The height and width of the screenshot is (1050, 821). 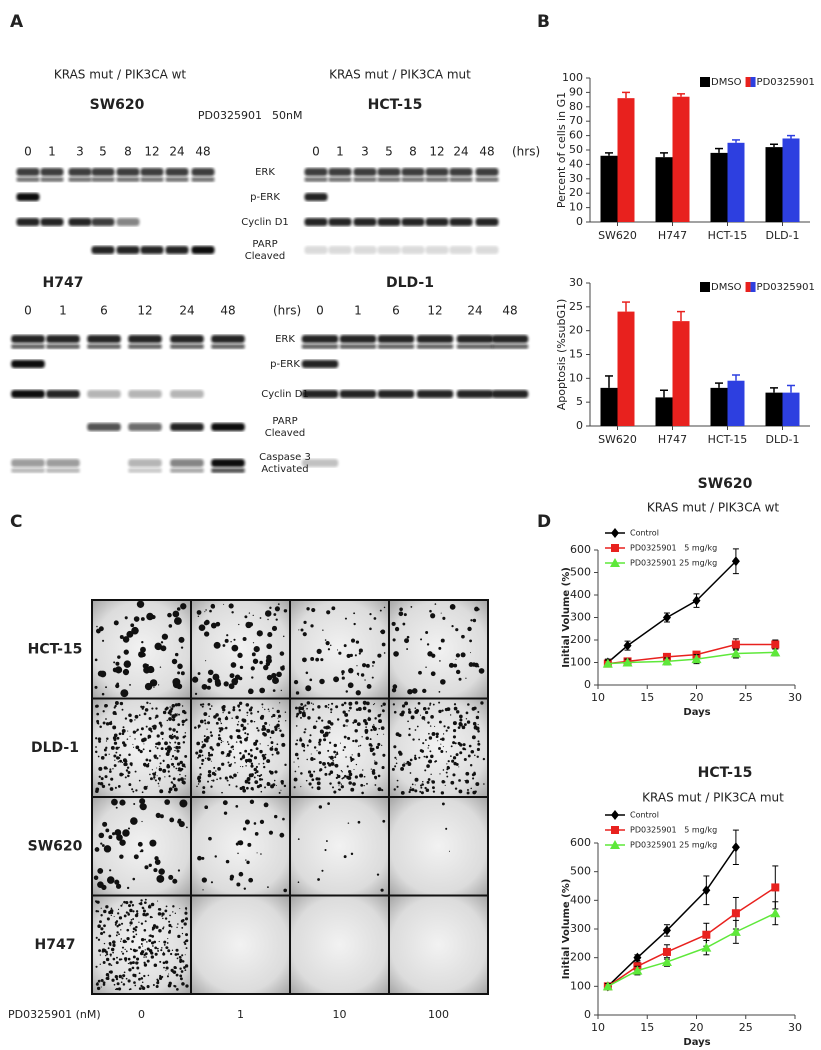 What do you see at coordinates (644, 533) in the screenshot?
I see `legend-label: Control` at bounding box center [644, 533].